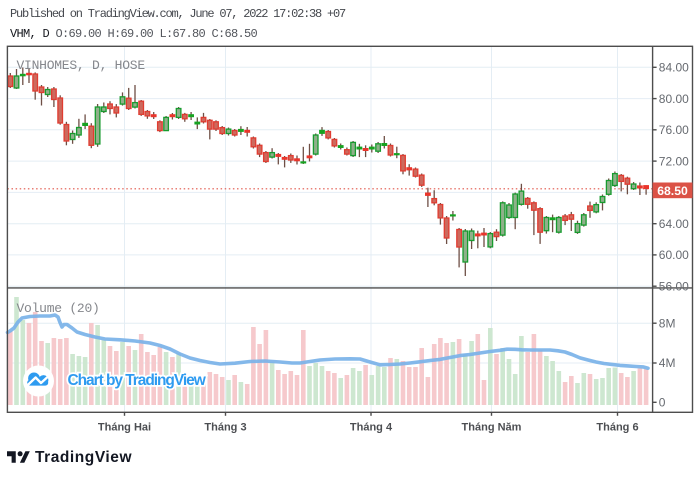 The width and height of the screenshot is (700, 477). What do you see at coordinates (124, 428) in the screenshot?
I see `svg-text: Tháng Hai` at bounding box center [124, 428].